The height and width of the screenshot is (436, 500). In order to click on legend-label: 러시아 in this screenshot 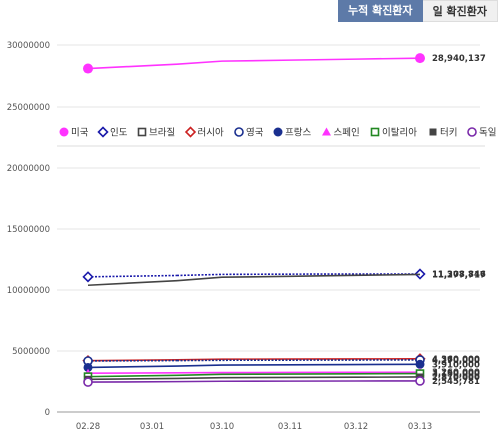, I will do `click(211, 133)`.